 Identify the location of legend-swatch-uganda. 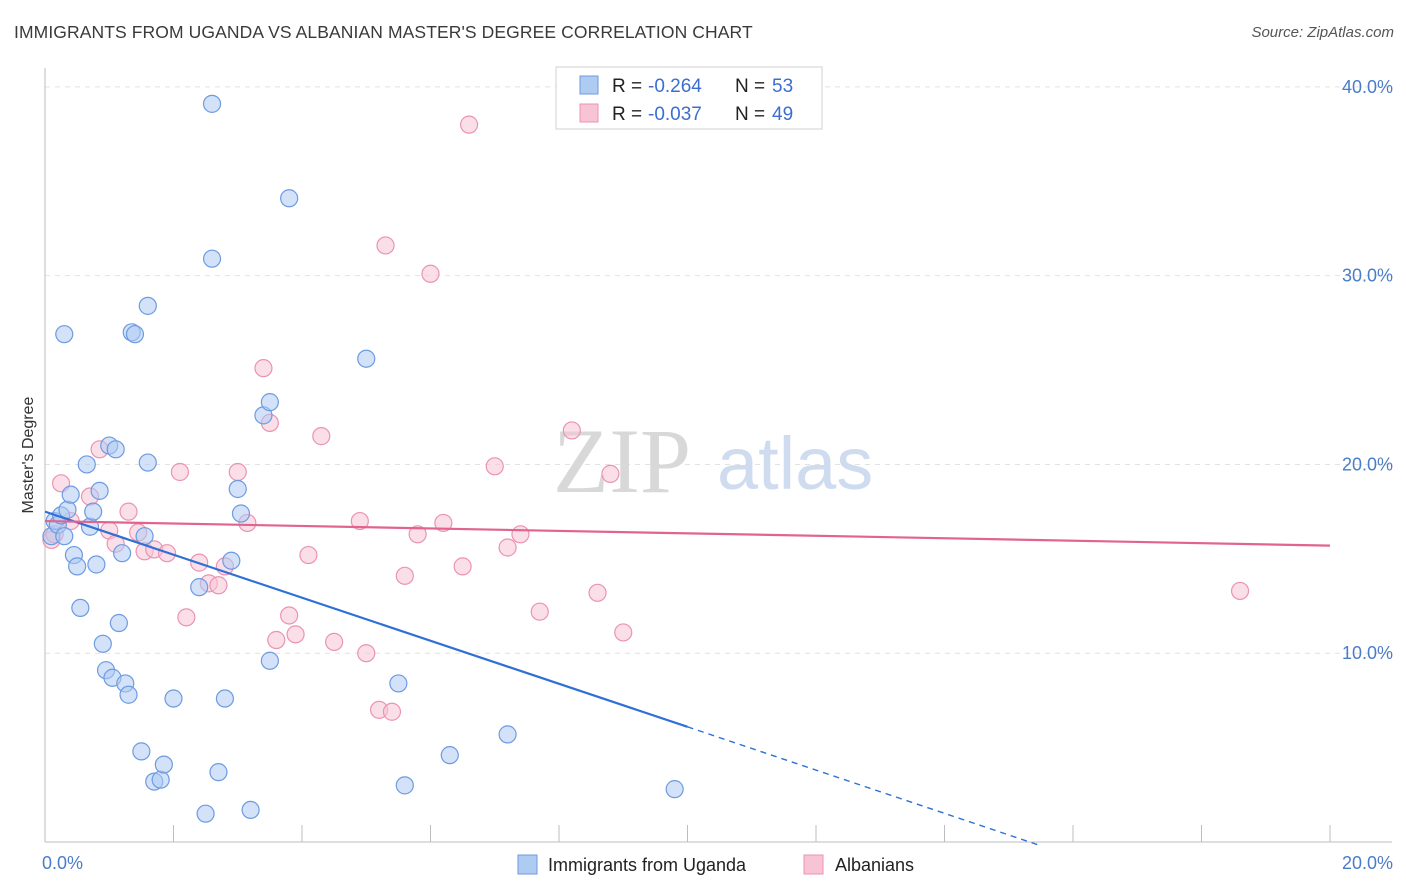
(589, 85).